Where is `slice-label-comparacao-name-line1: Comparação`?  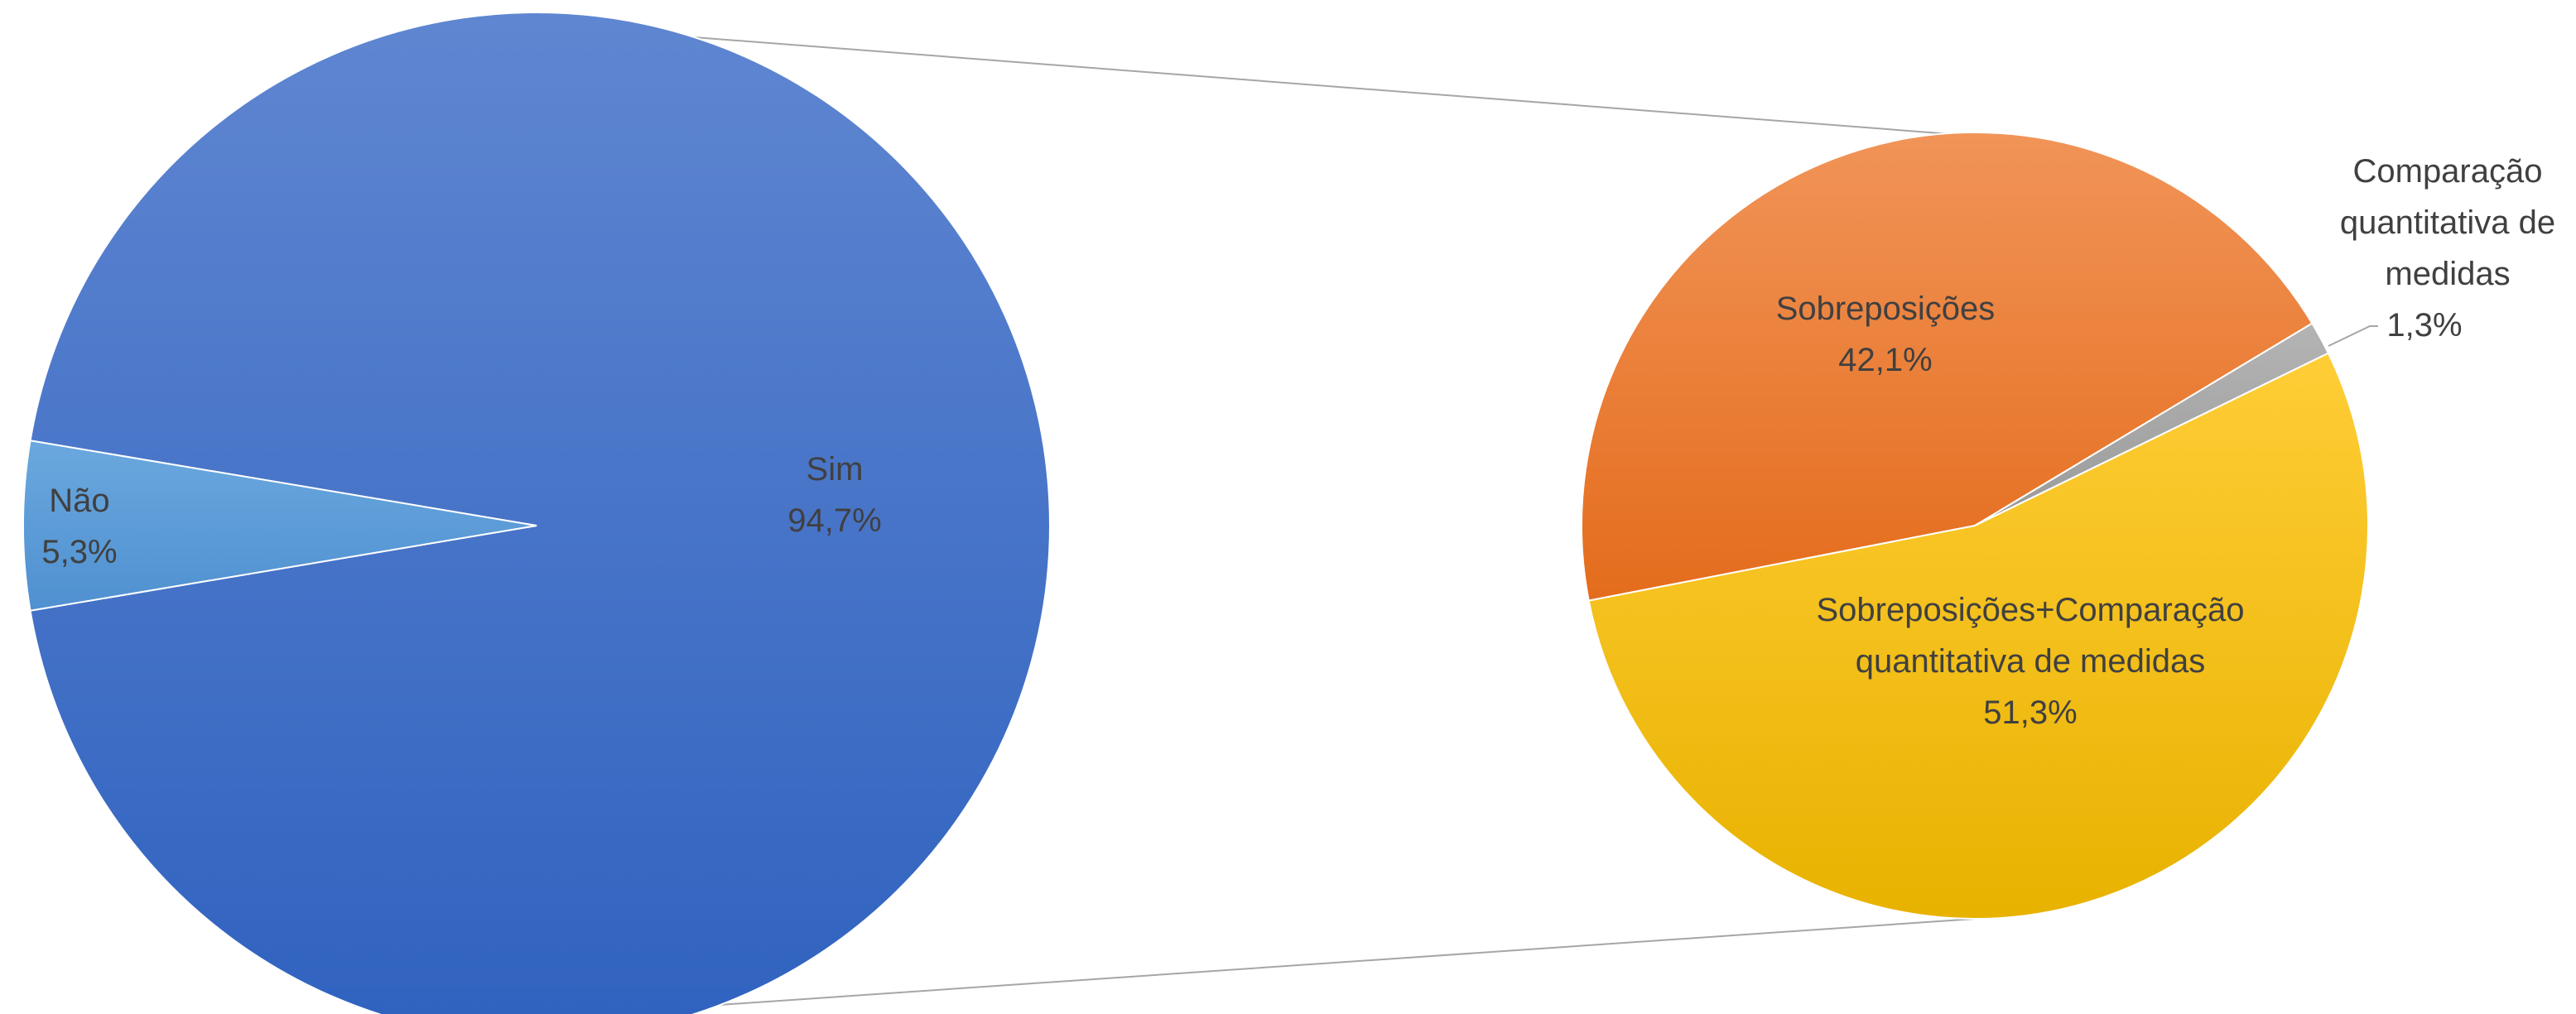
slice-label-comparacao-name-line1: Comparação is located at coordinates (2447, 172).